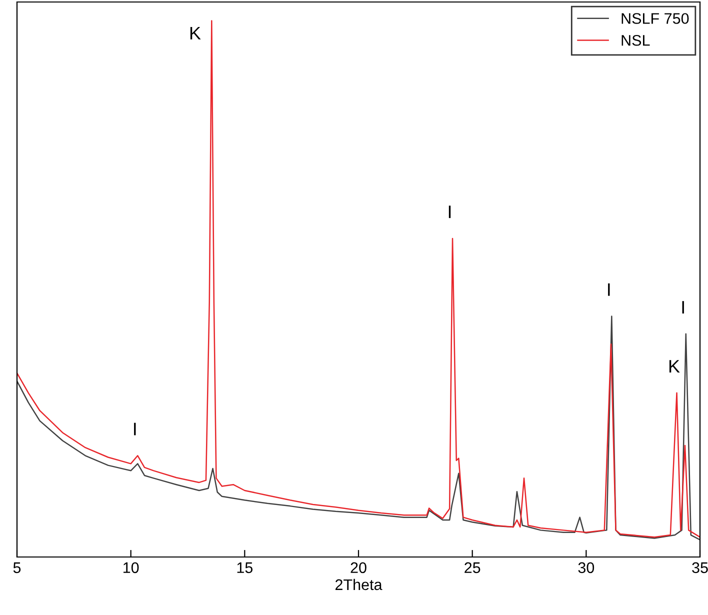 The width and height of the screenshot is (708, 615). What do you see at coordinates (586, 568) in the screenshot?
I see `x-tick-label: 30` at bounding box center [586, 568].